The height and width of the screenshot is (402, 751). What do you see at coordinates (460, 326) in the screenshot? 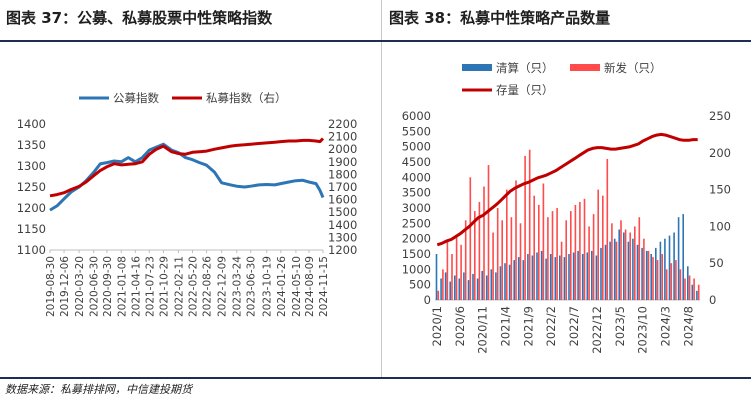
I see `x-axis-tick-label: 2020/6` at bounding box center [460, 326].